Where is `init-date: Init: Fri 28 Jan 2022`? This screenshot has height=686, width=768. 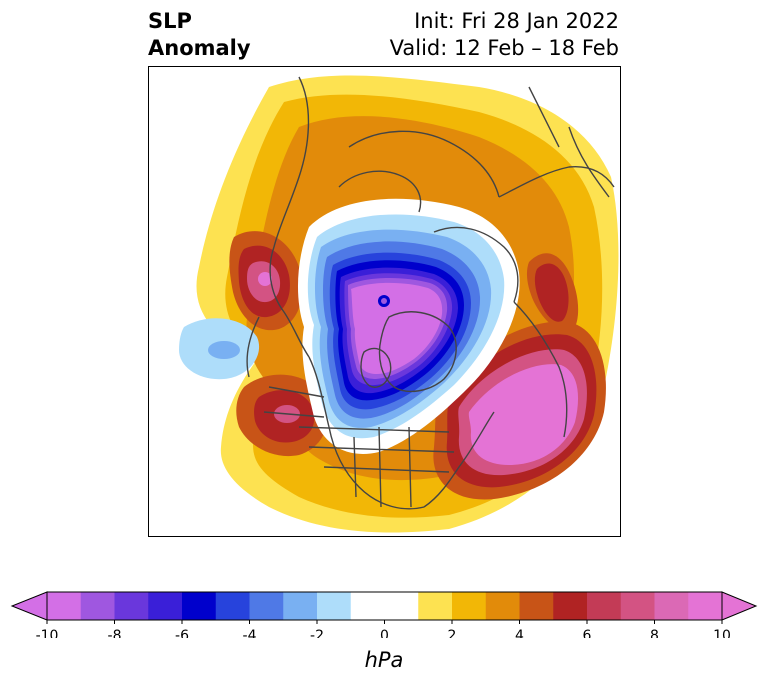
init-date: Init: Fri 28 Jan 2022 is located at coordinates (516, 21).